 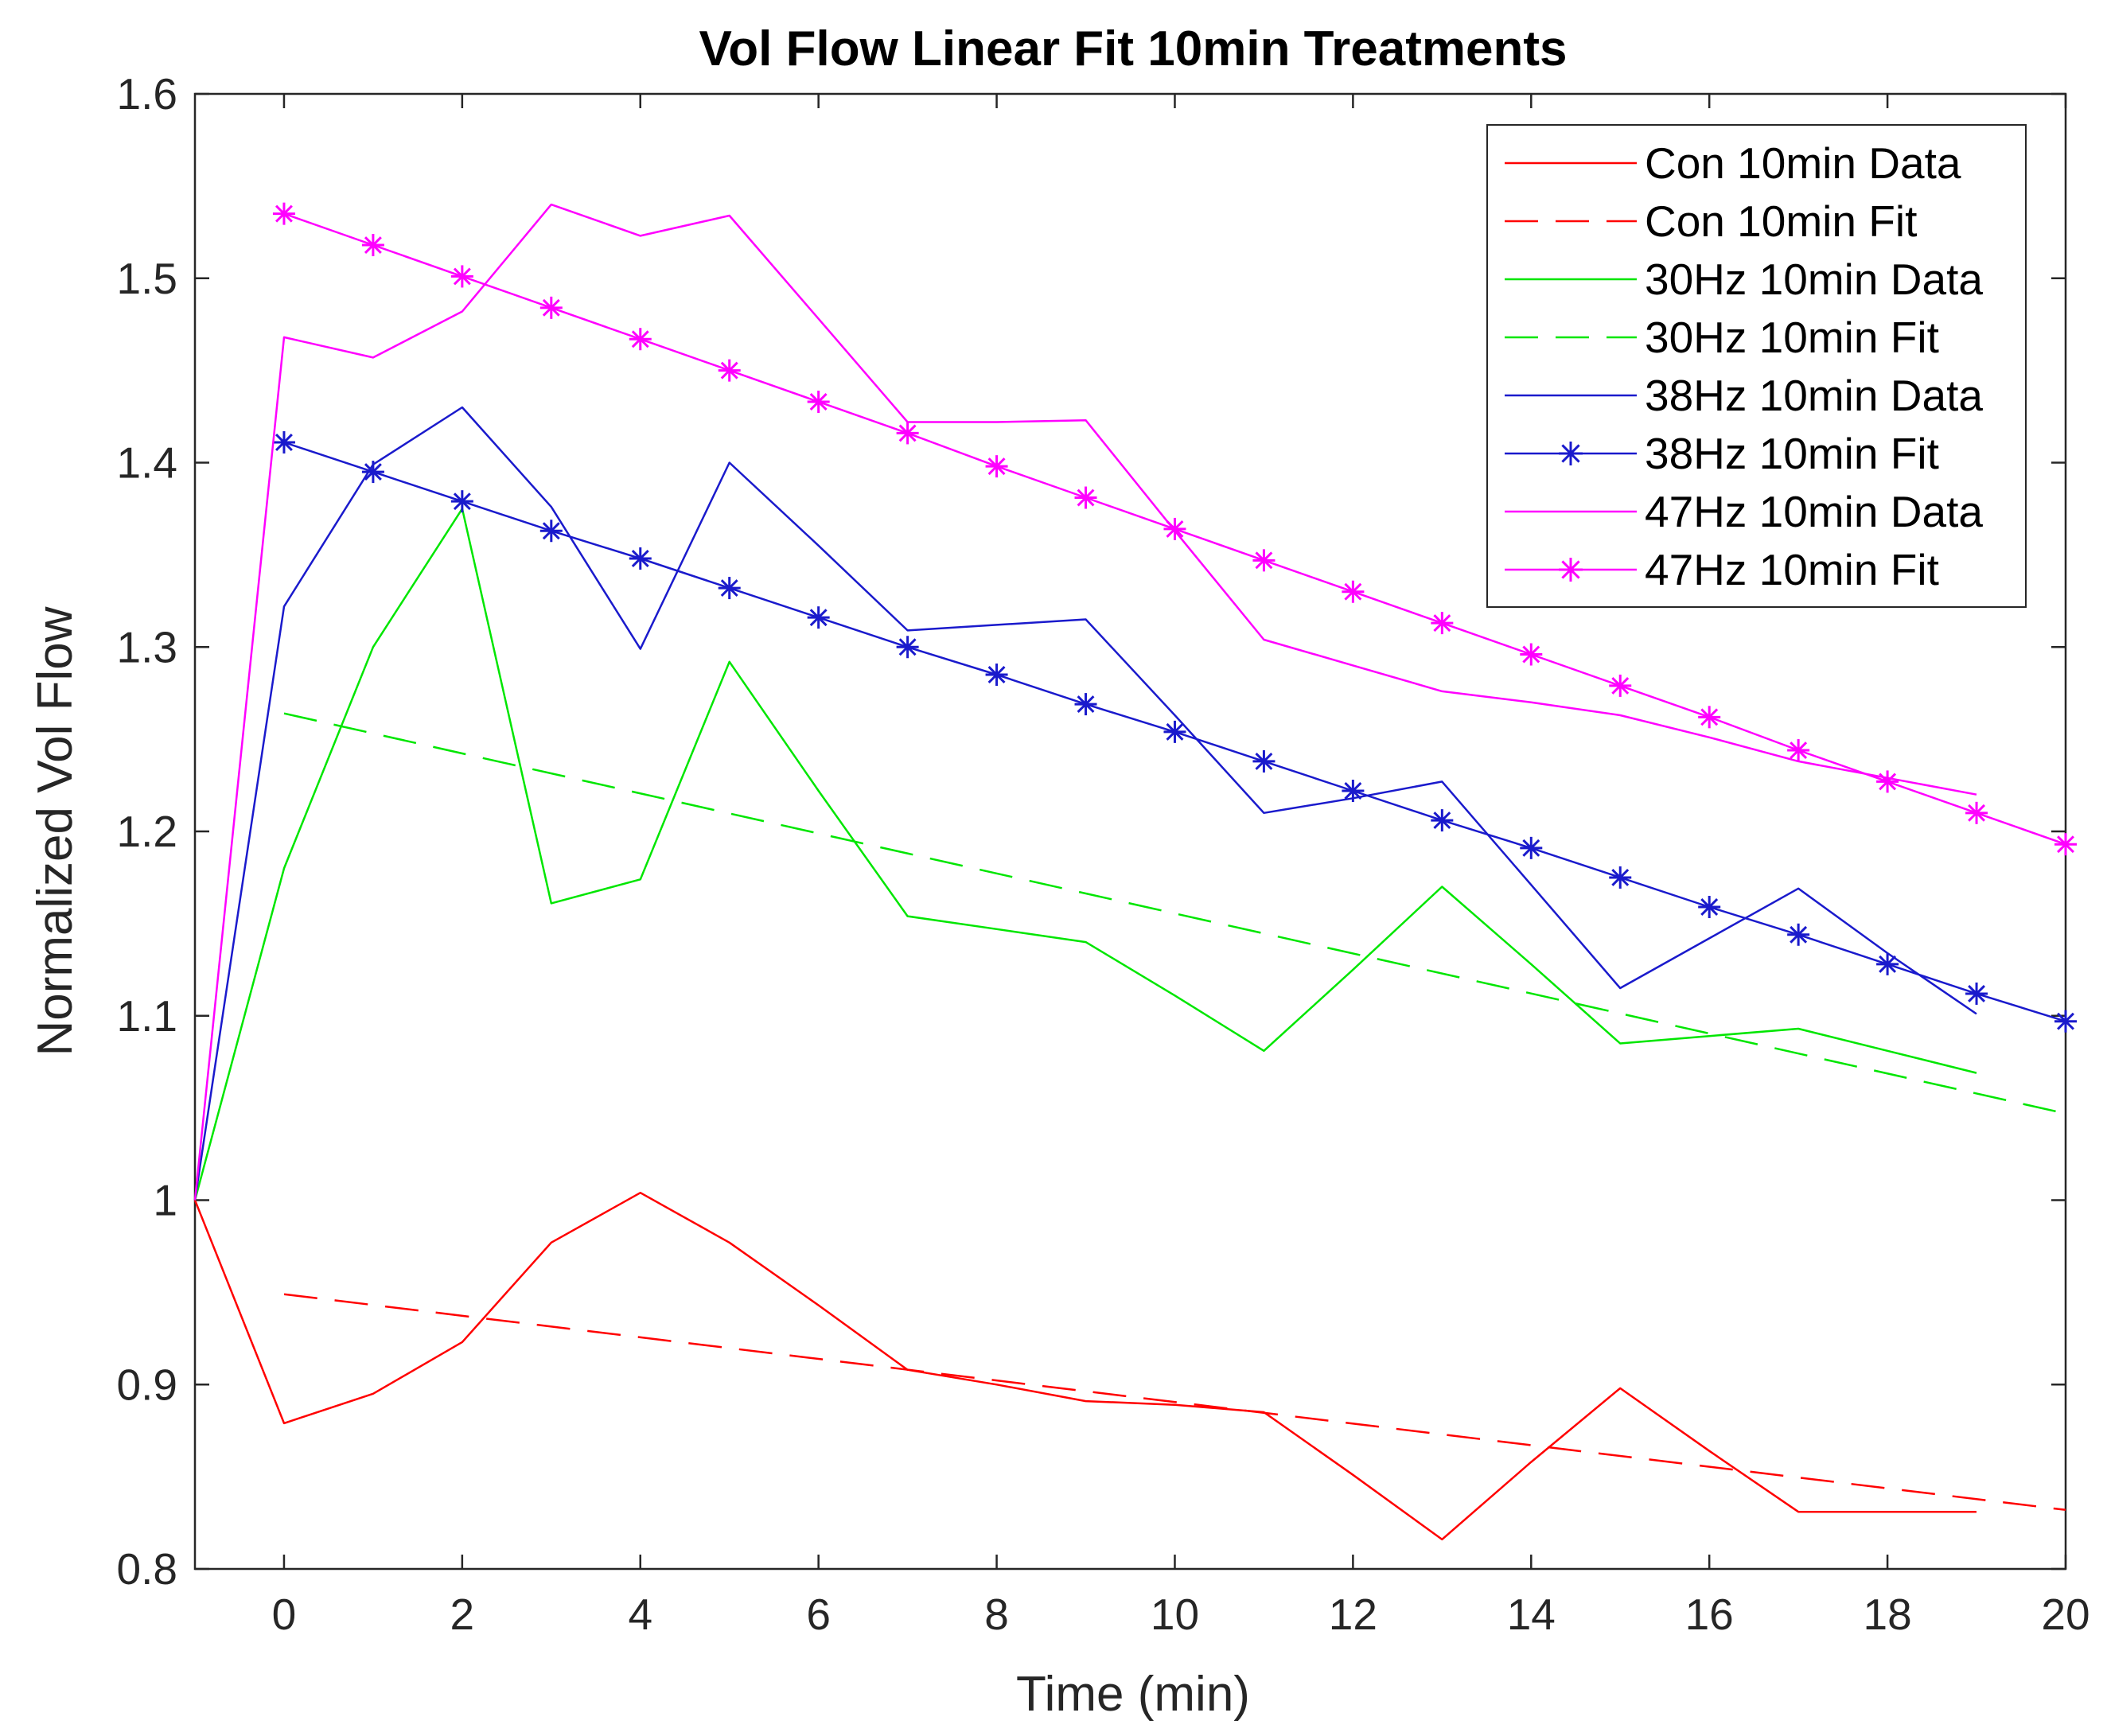 I want to click on y-tick-label: 1.3, so click(x=147, y=646).